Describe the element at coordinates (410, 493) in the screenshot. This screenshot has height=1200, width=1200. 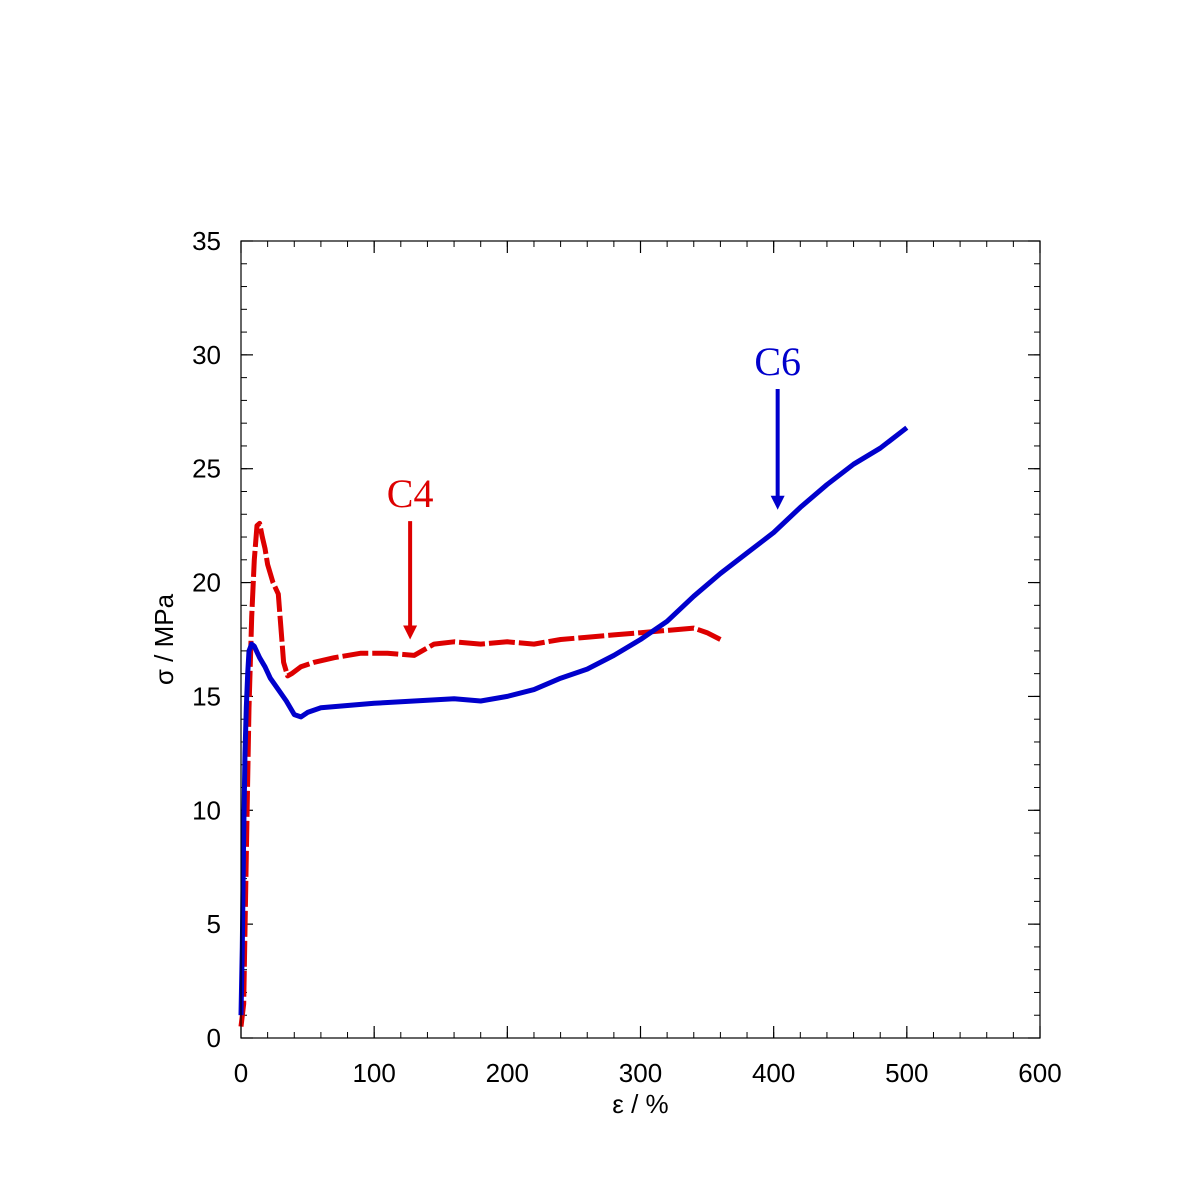
I see `annotation-label-c4: C4` at that location.